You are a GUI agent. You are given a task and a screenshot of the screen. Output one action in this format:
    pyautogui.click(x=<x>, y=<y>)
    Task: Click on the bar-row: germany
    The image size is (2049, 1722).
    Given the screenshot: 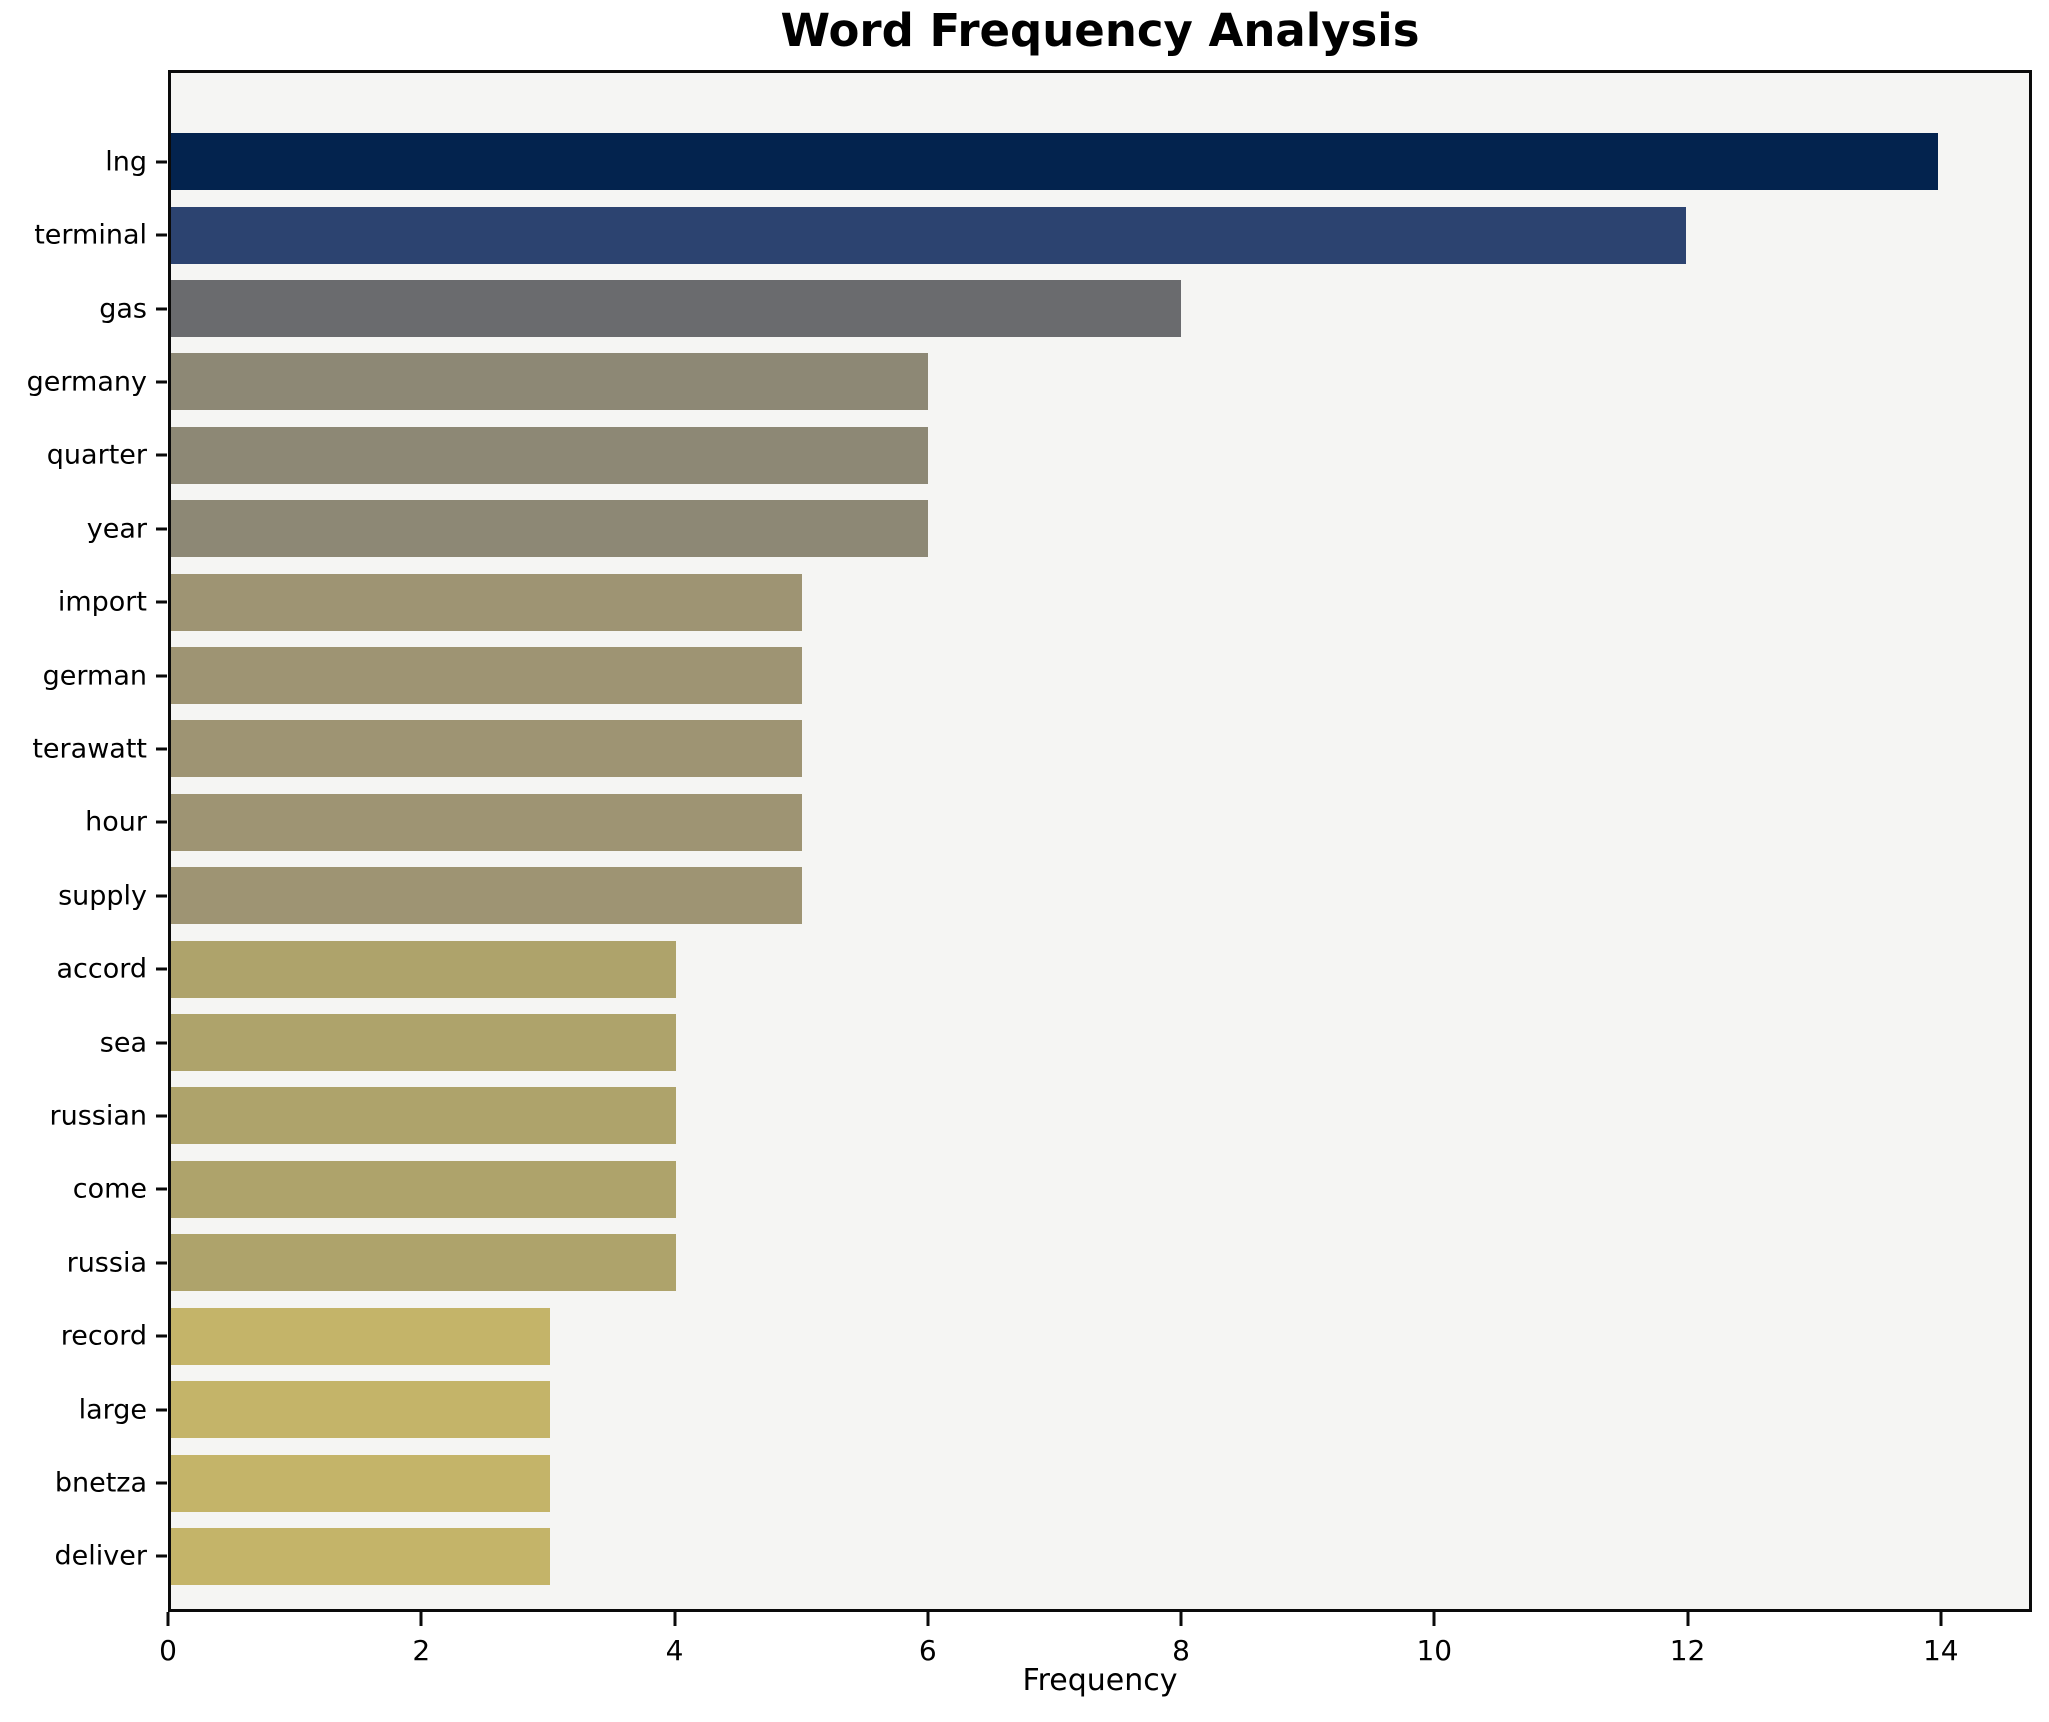 What is the action you would take?
    pyautogui.click(x=1028, y=381)
    